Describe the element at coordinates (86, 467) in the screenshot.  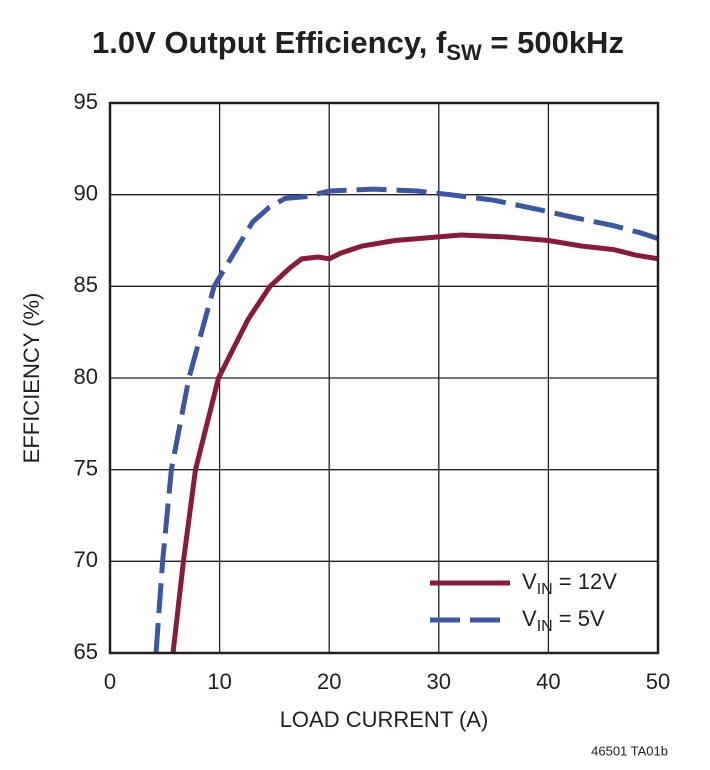
I see `y-tick-label: 75` at that location.